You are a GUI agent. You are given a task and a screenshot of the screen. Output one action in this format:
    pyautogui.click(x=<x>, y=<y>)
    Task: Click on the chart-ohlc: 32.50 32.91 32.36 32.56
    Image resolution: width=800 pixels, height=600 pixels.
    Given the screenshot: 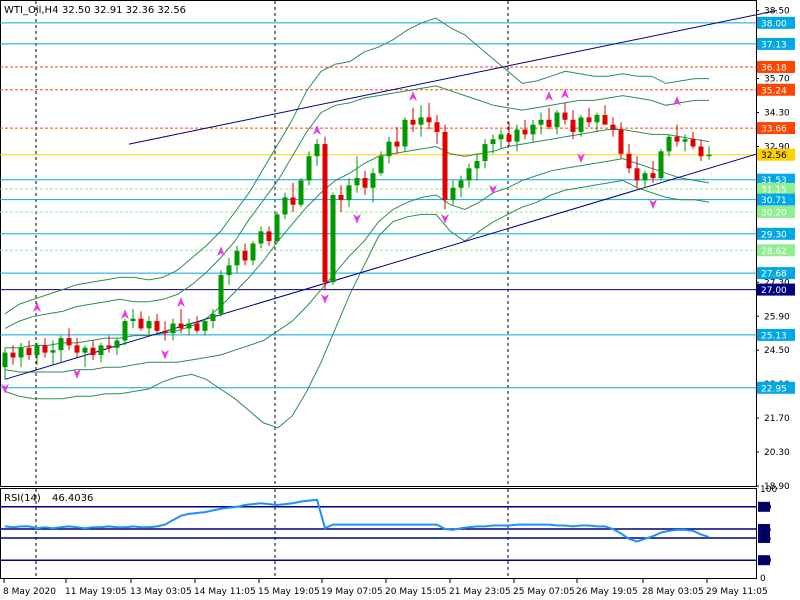 What is the action you would take?
    pyautogui.click(x=124, y=10)
    